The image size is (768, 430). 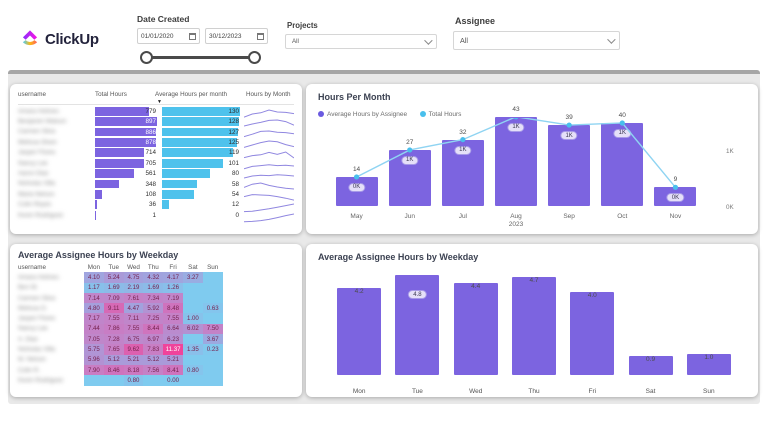 I want to click on heatmap-cell: 7.17, so click(x=94, y=318).